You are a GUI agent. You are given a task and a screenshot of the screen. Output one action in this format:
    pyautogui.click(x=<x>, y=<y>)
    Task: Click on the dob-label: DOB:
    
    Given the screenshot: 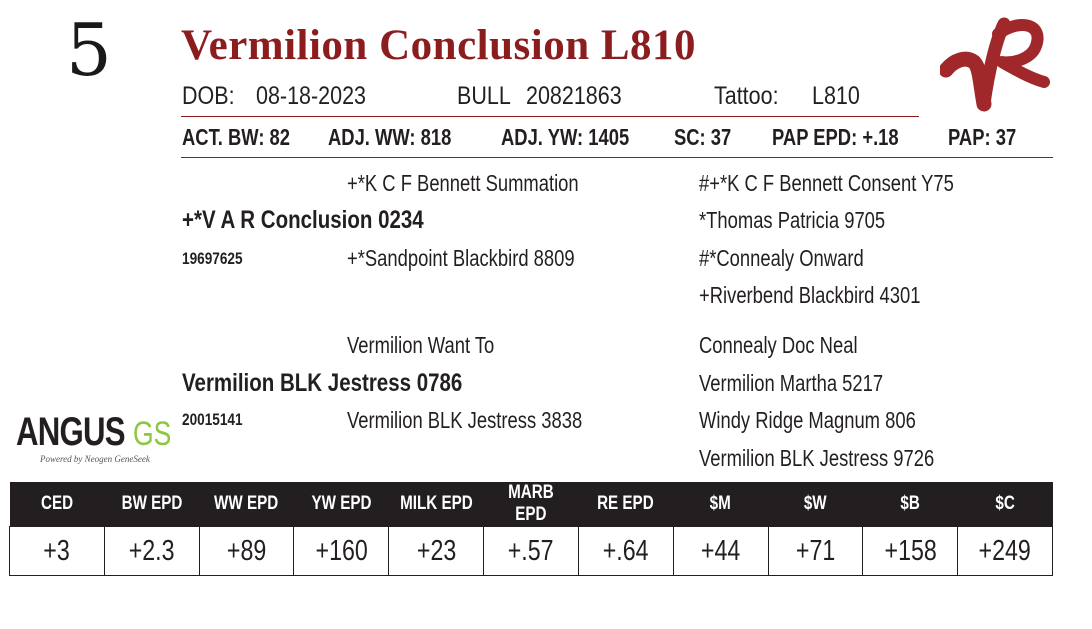 What is the action you would take?
    pyautogui.click(x=208, y=96)
    